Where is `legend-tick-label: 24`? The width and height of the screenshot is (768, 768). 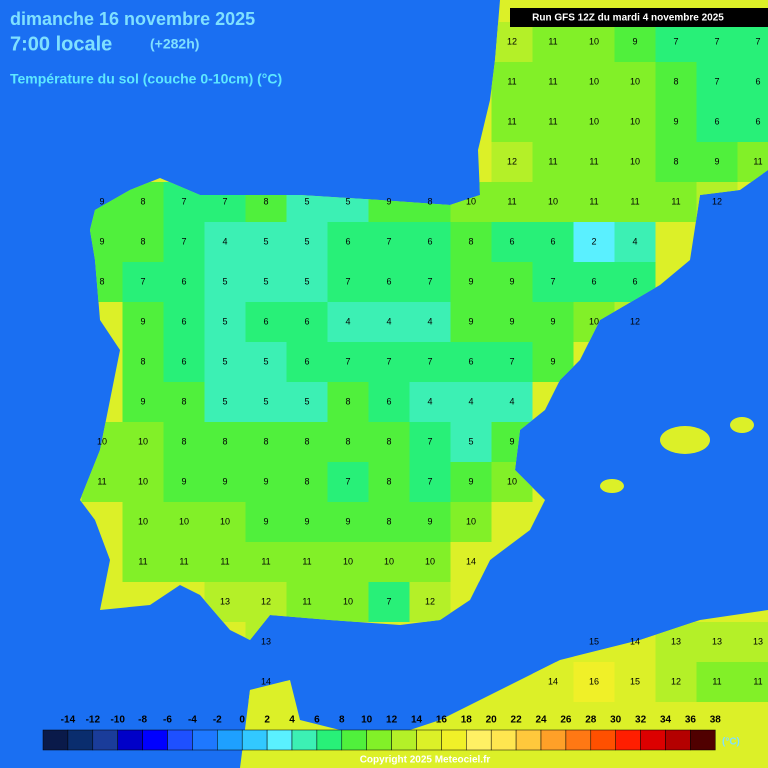
legend-tick-label: 24 is located at coordinates (541, 720).